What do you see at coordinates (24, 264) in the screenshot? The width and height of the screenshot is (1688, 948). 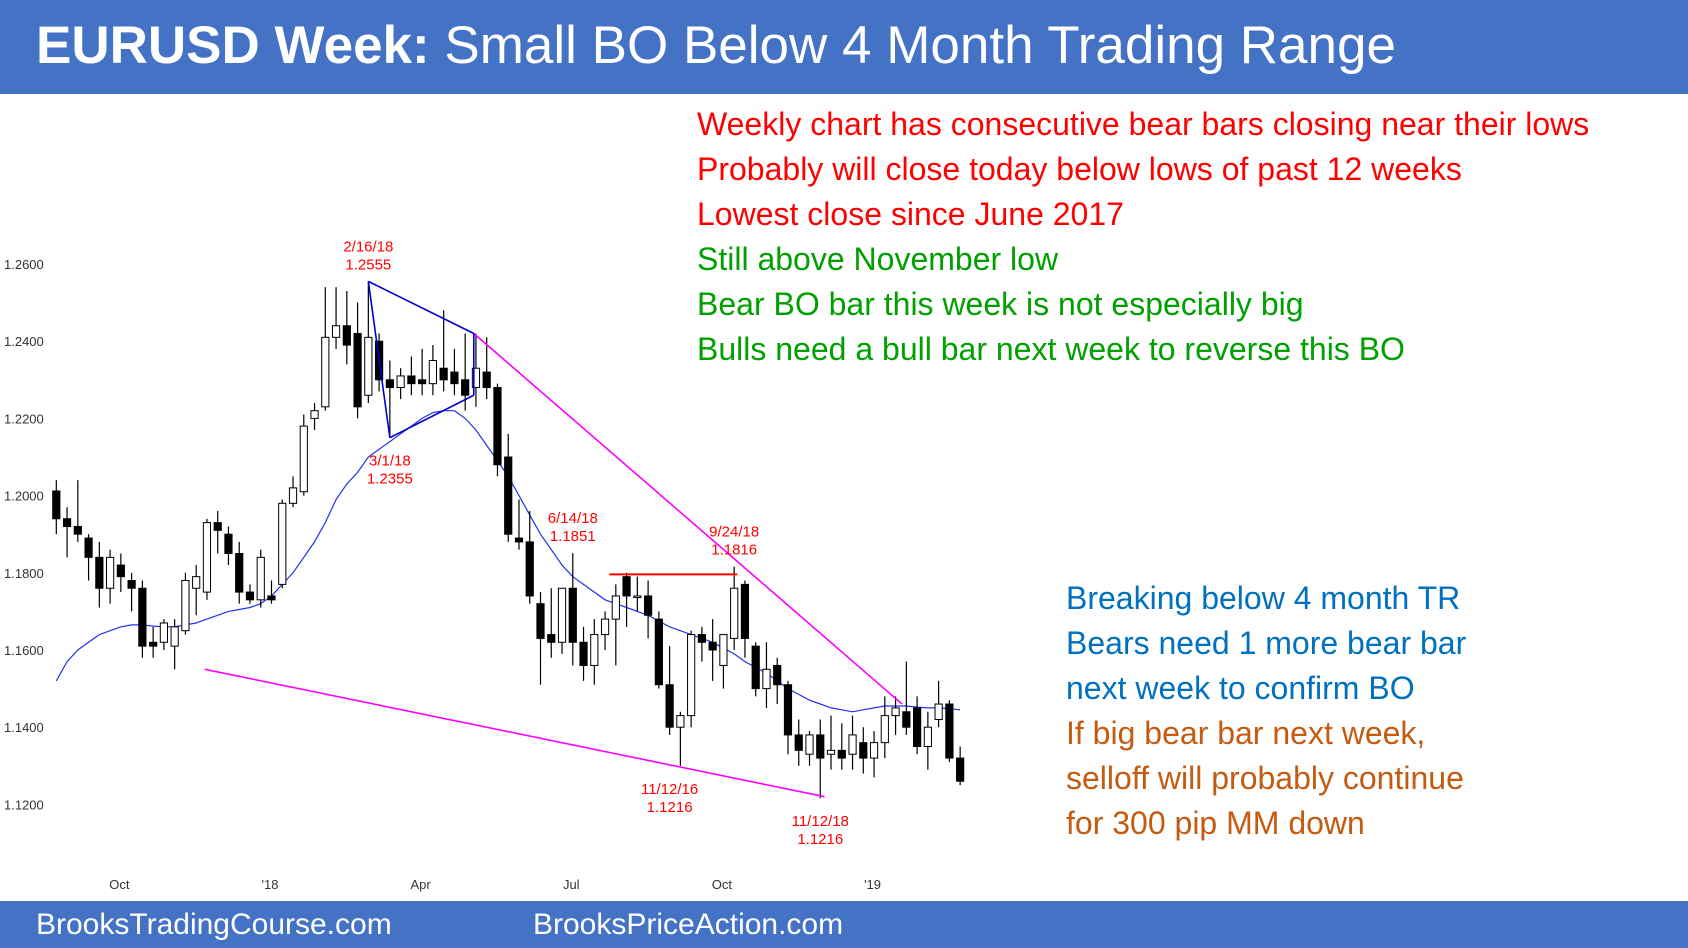 I see `y-tick-label: 1.2600` at bounding box center [24, 264].